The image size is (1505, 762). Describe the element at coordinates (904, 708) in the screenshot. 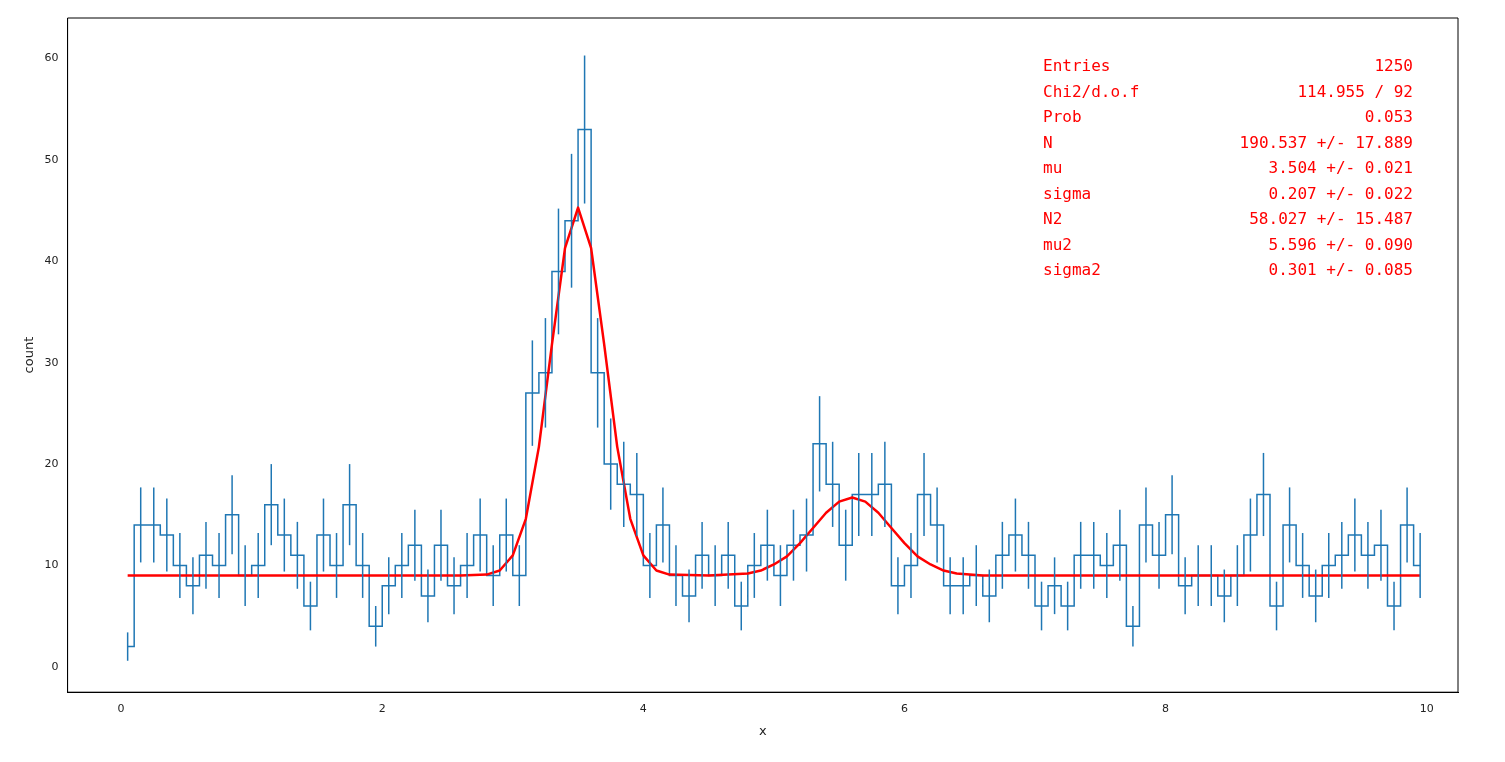

I see `x-tick-label: 6` at that location.